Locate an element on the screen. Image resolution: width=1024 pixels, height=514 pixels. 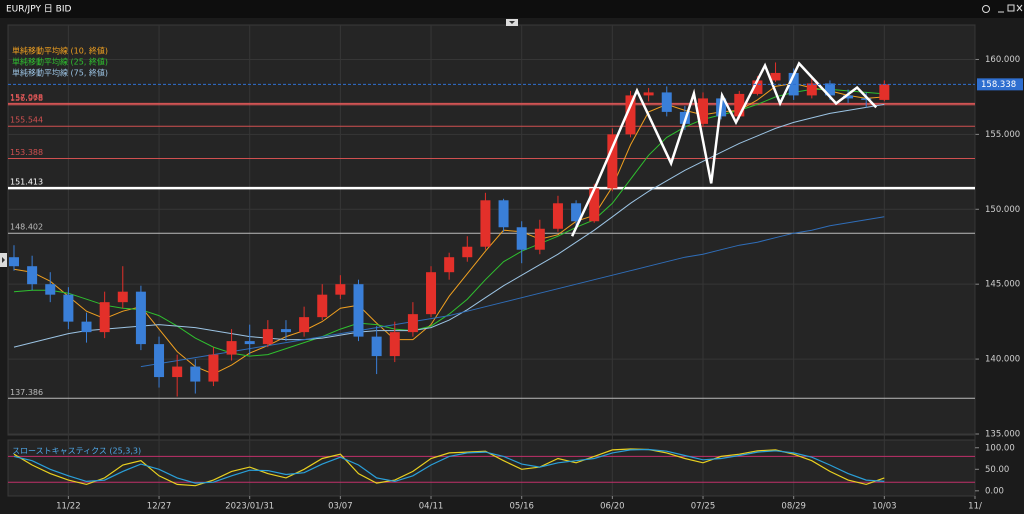
legend-entry: 単純移動平均線 (10, 終値) is located at coordinates (60, 51).